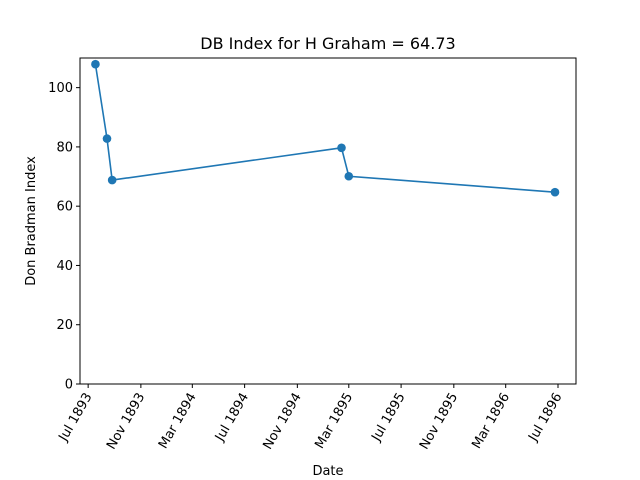 This screenshot has height=480, width=640. I want to click on y-tick-label: 60, so click(64, 207).